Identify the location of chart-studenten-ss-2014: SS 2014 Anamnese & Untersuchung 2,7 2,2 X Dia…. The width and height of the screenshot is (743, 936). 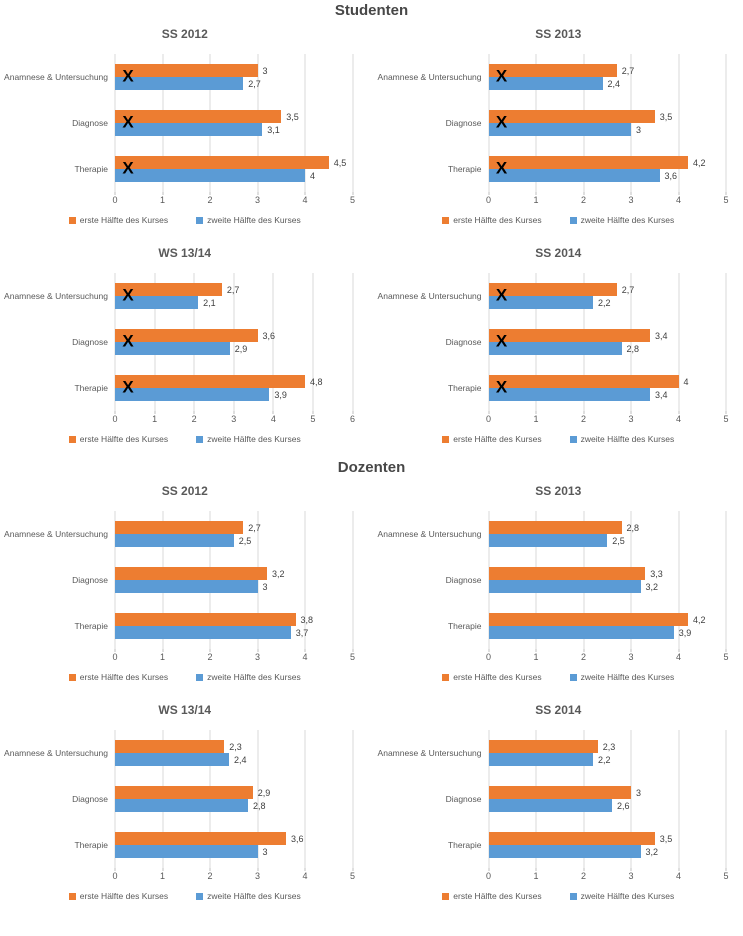
(559, 346).